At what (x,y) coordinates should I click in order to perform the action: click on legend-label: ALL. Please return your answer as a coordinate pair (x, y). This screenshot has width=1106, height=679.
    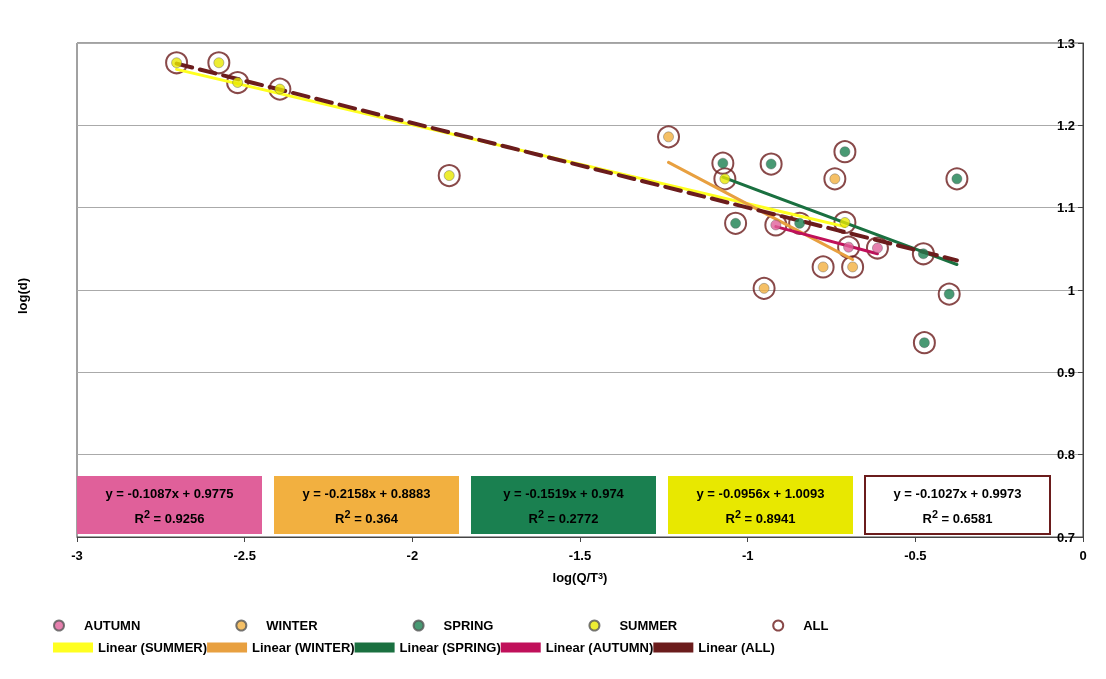
    Looking at the image, I should click on (816, 625).